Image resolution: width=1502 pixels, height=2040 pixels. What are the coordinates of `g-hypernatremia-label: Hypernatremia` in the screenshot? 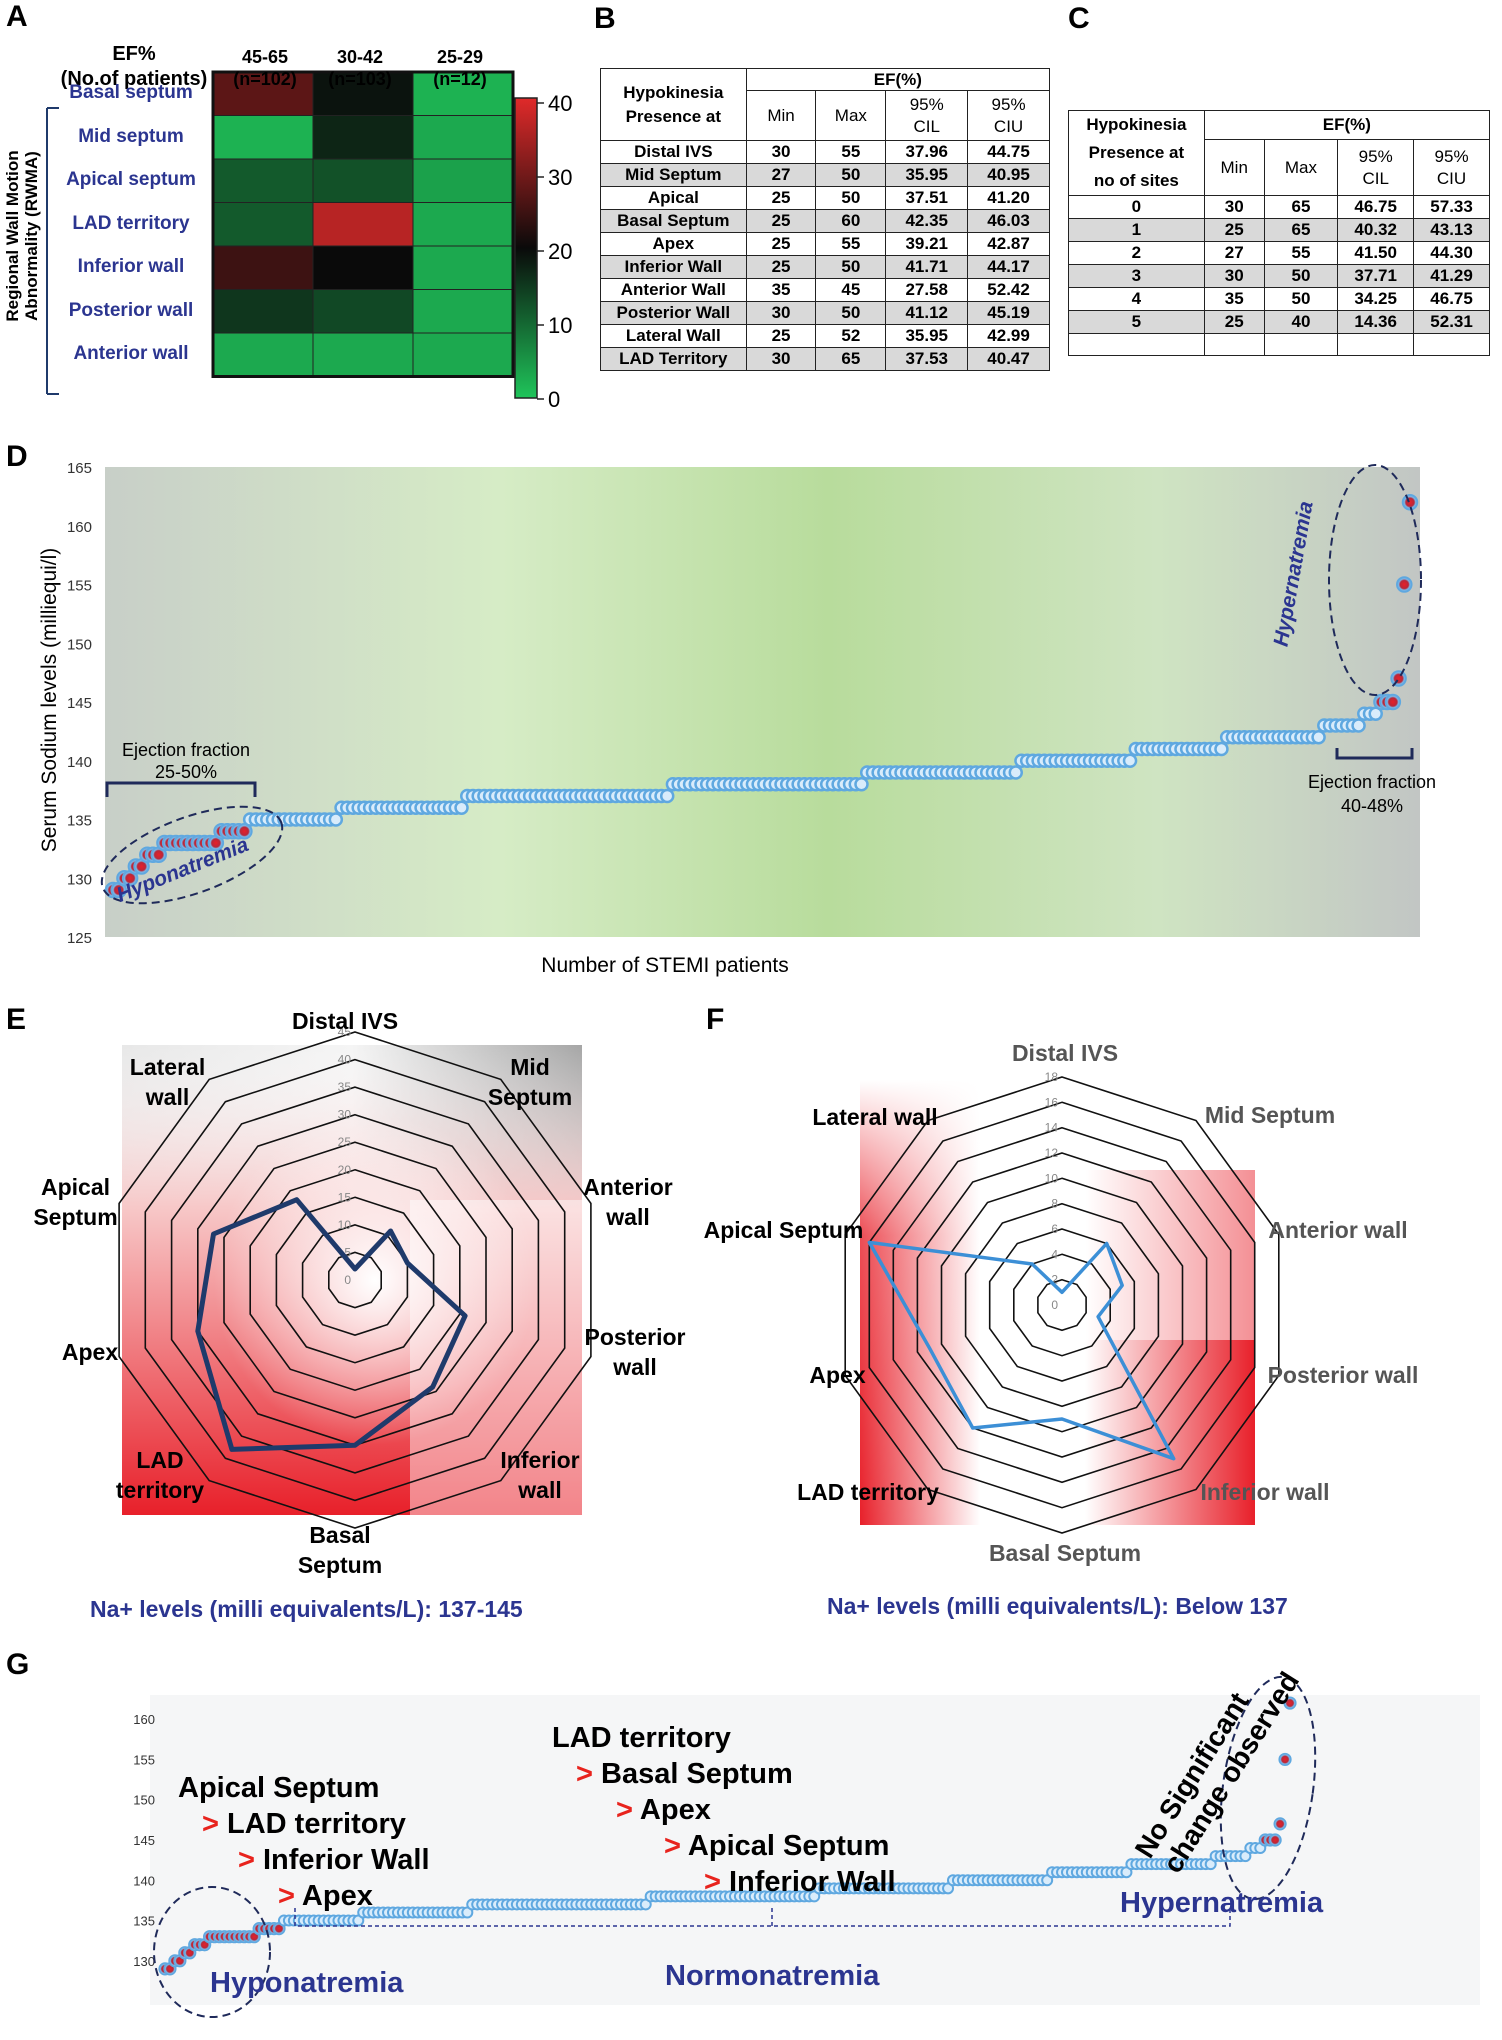 It's located at (1222, 1903).